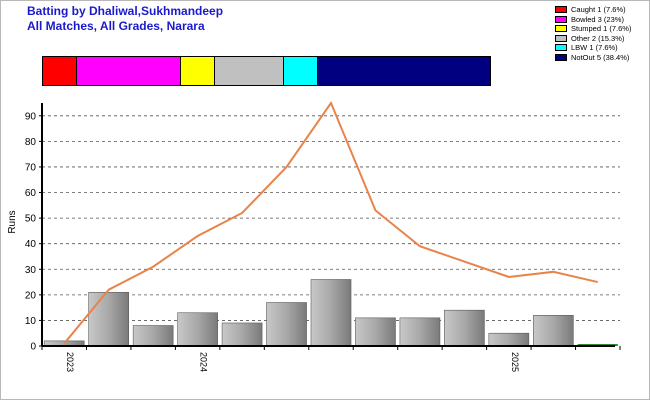  Describe the element at coordinates (31, 244) in the screenshot. I see `y-tick-label-40: 40` at that location.